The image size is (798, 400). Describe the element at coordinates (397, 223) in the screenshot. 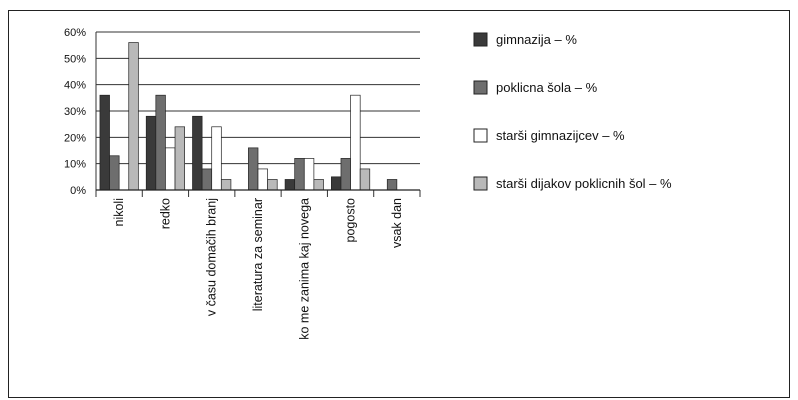

I see `x-tick-label: vsak dan` at that location.